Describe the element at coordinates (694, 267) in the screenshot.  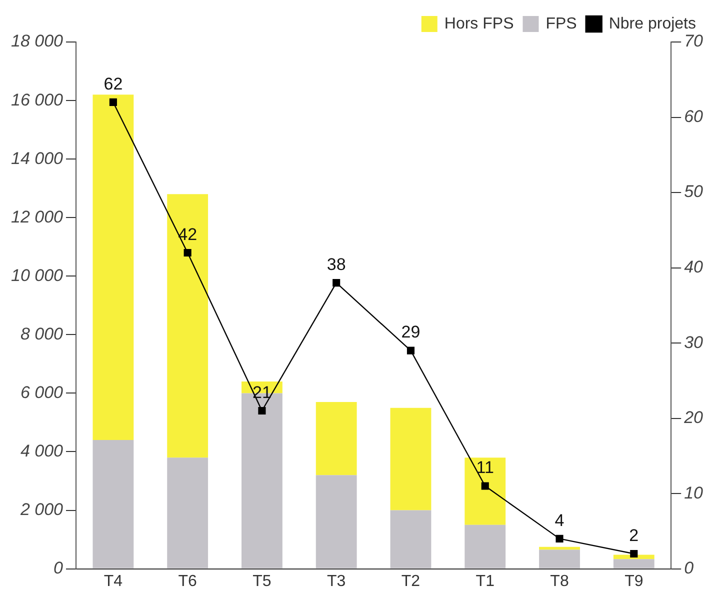
I see `y2-tick-label: 40` at that location.